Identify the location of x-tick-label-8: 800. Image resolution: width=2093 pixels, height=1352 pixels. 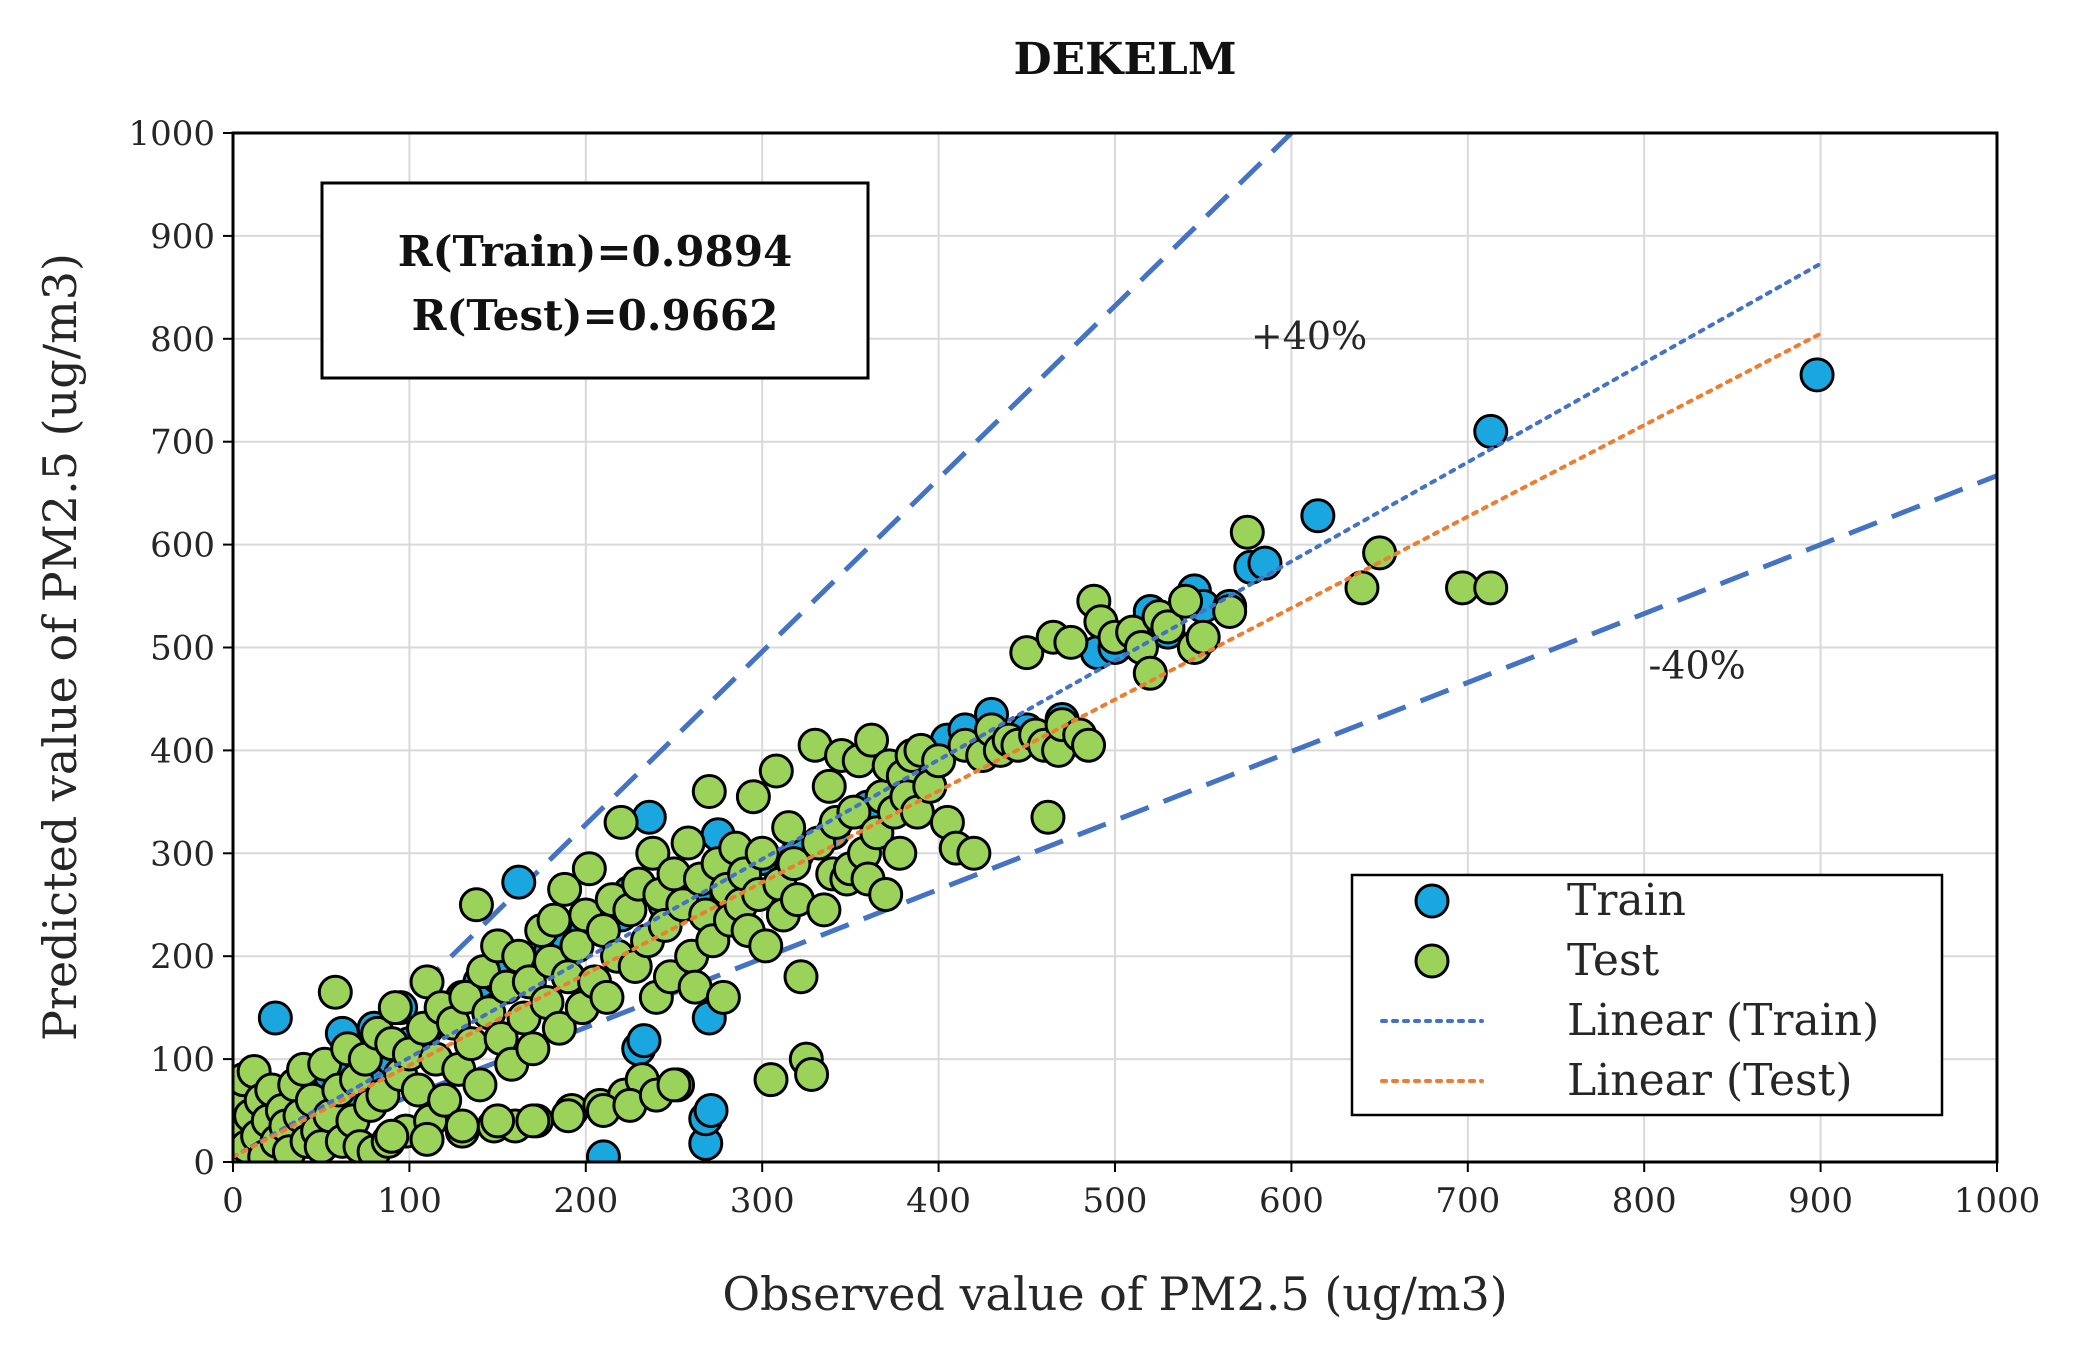
(1644, 1201).